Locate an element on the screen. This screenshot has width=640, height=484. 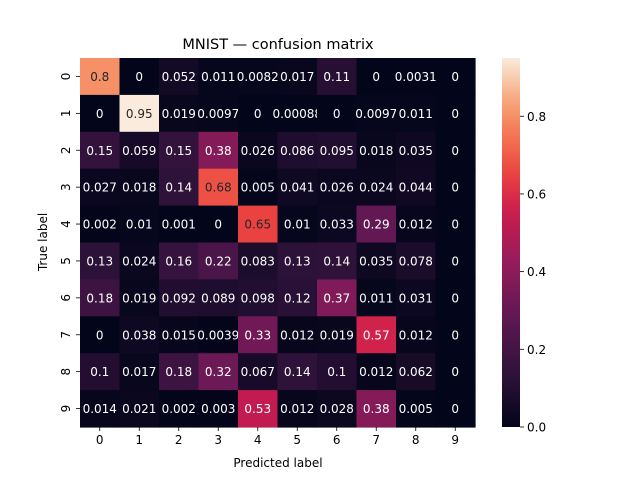
cell-label: 0.014 is located at coordinates (100, 409).